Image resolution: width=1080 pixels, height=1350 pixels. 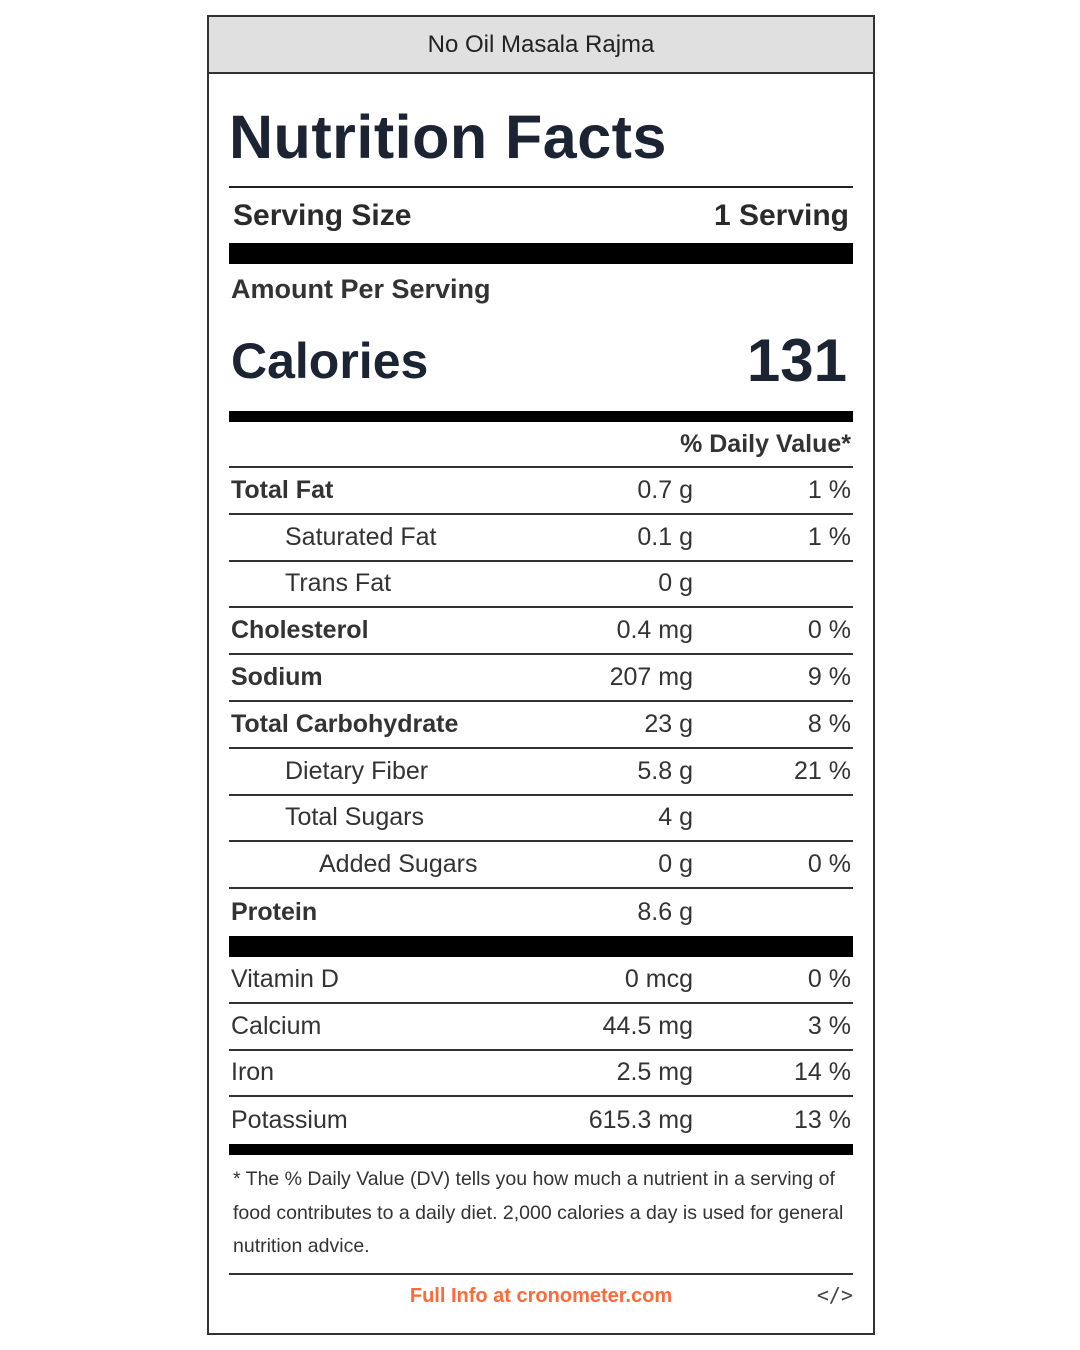 I want to click on divider, so click(x=541, y=187).